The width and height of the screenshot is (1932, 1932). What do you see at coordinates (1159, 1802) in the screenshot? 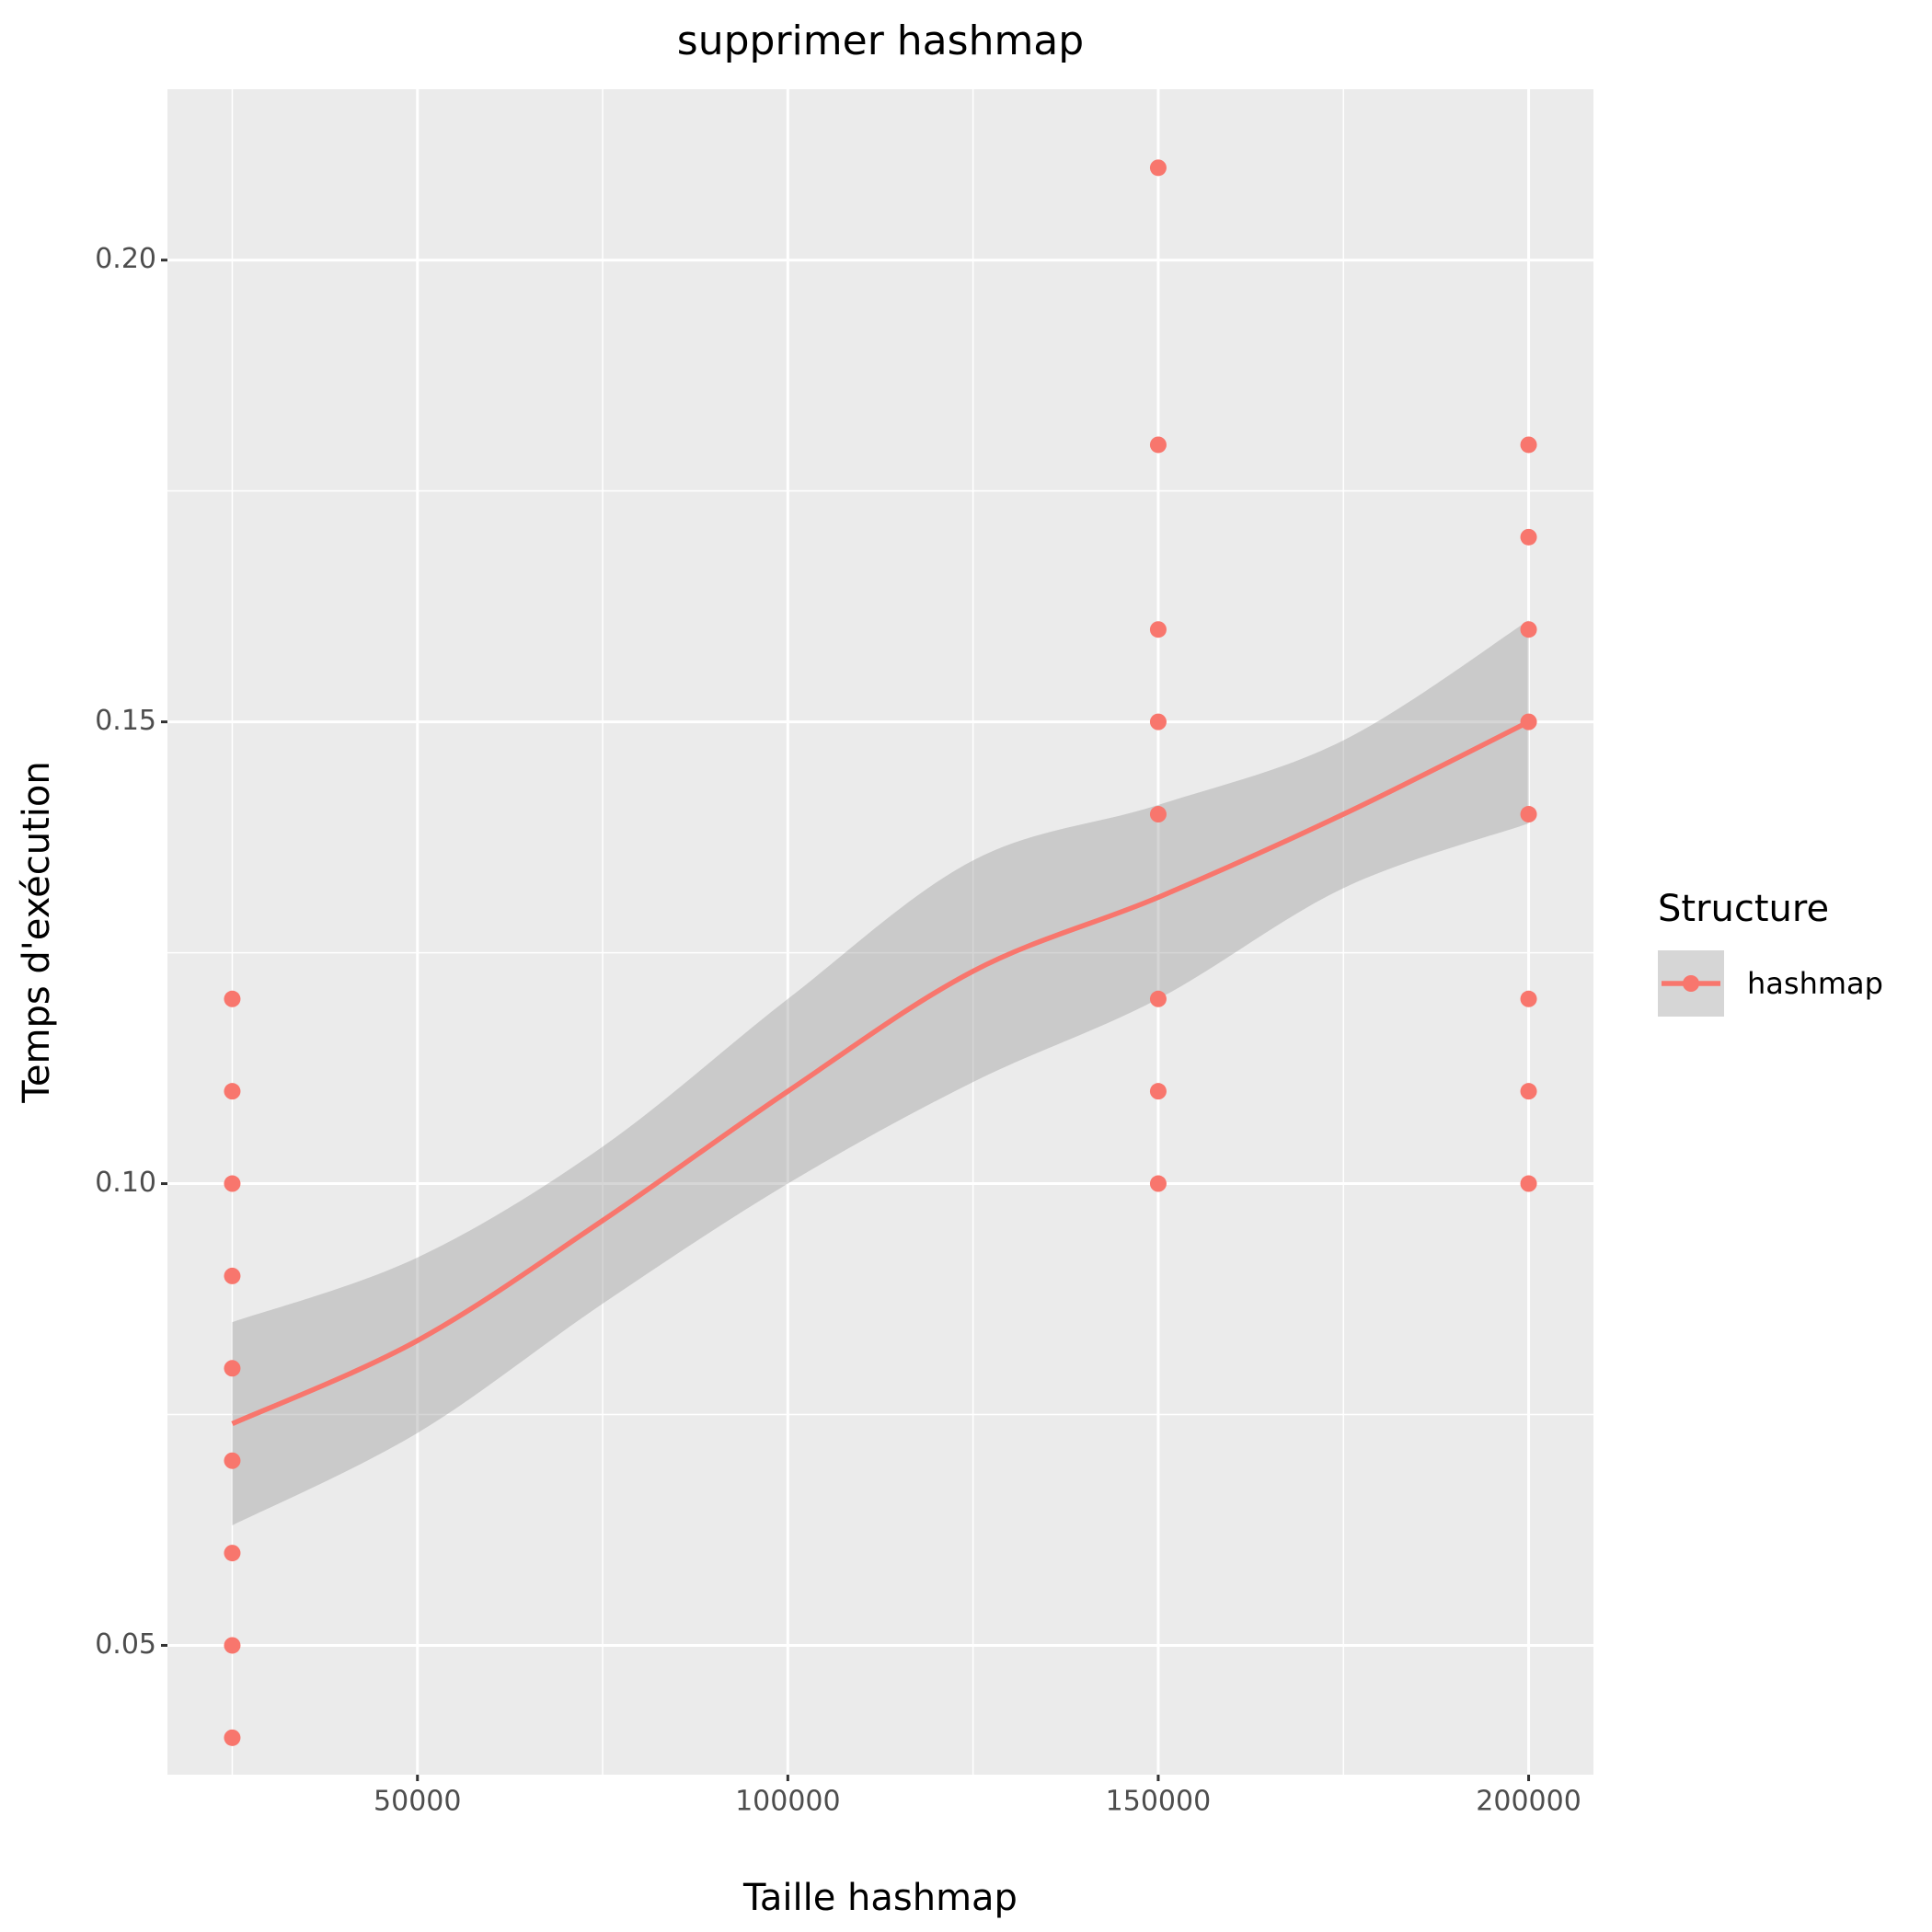
I see `x-tick-label: 150000` at bounding box center [1159, 1802].